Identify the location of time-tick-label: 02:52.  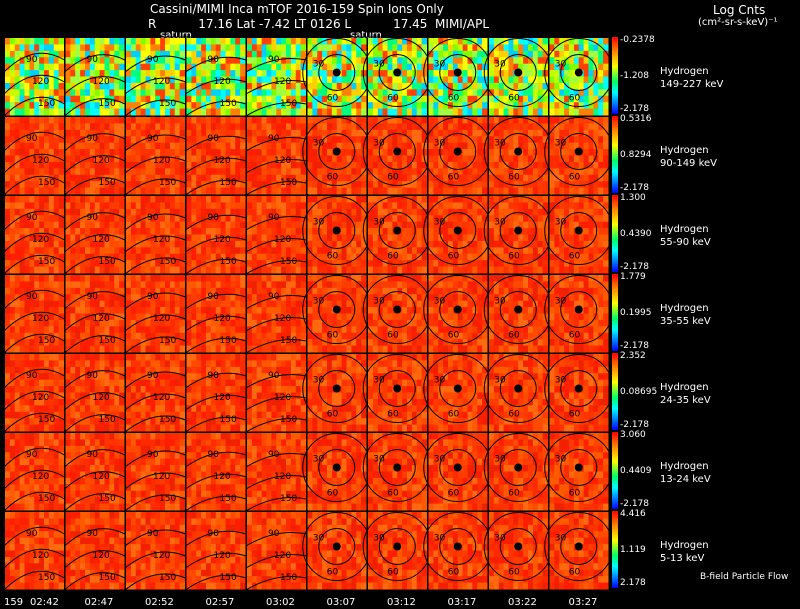
(159, 602).